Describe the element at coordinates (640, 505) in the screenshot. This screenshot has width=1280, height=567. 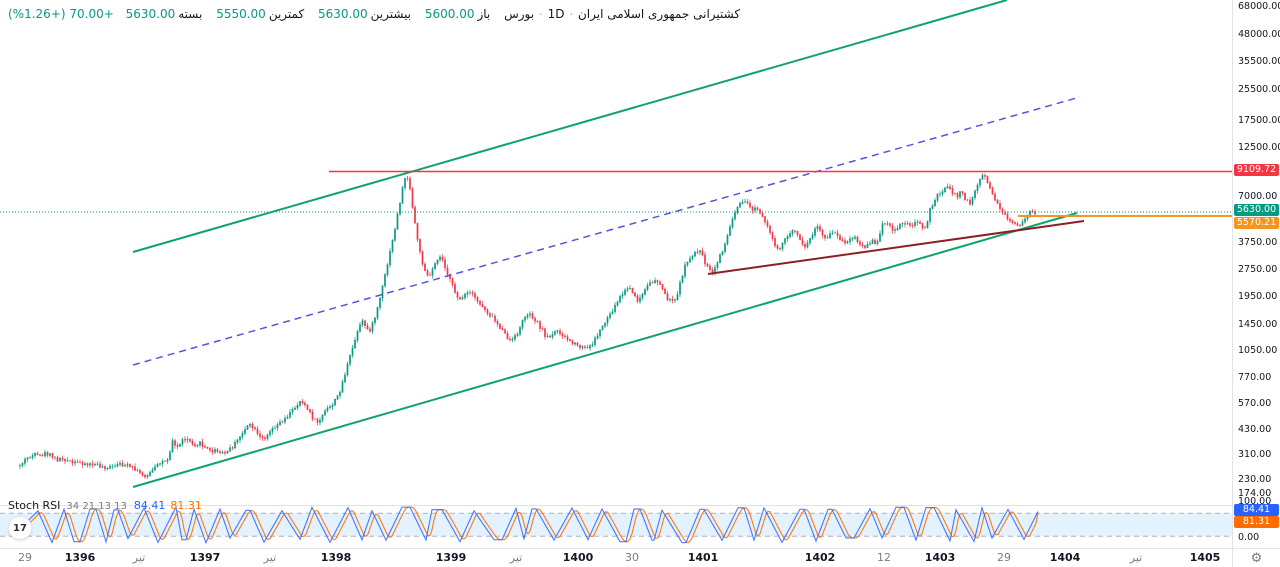
I see `pane-divider` at that location.